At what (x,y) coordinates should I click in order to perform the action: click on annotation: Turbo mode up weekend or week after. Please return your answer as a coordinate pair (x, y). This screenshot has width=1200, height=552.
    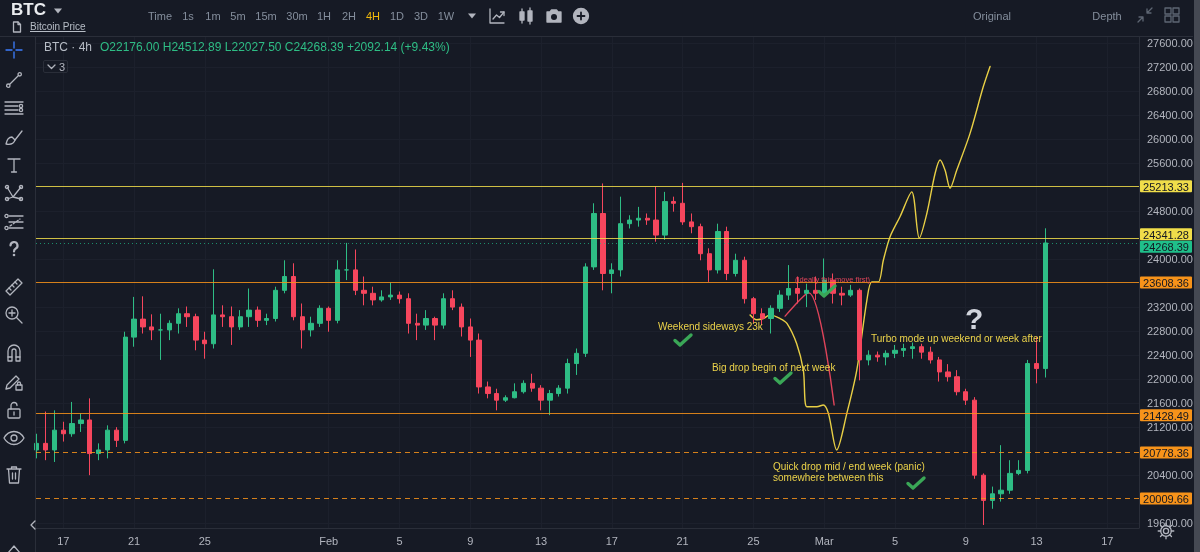
    Looking at the image, I should click on (956, 338).